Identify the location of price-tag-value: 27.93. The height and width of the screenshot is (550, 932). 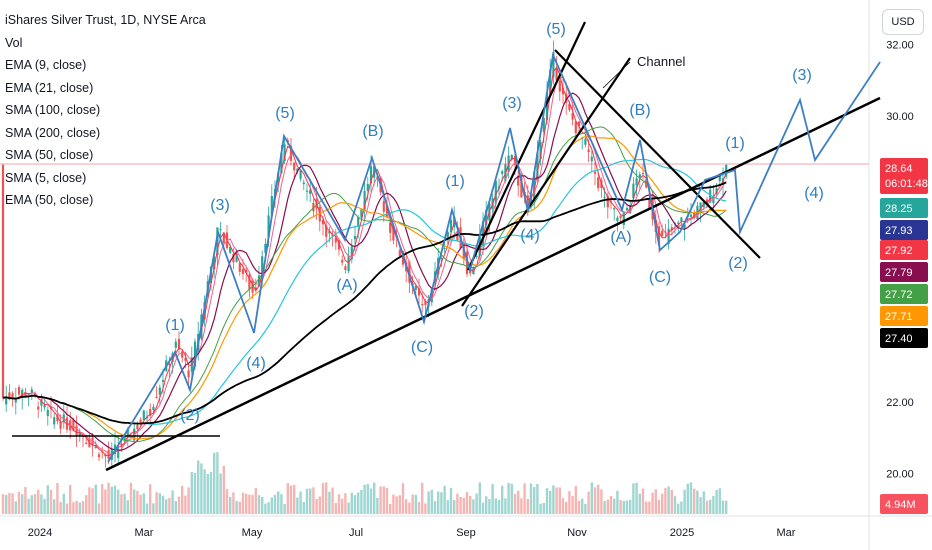
(899, 231).